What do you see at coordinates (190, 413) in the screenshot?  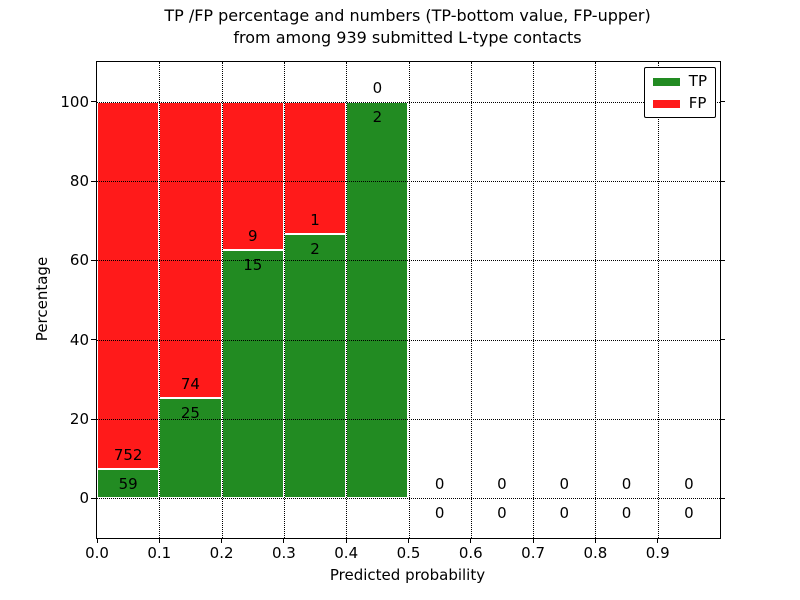 I see `bar-annotation-tp: 25` at bounding box center [190, 413].